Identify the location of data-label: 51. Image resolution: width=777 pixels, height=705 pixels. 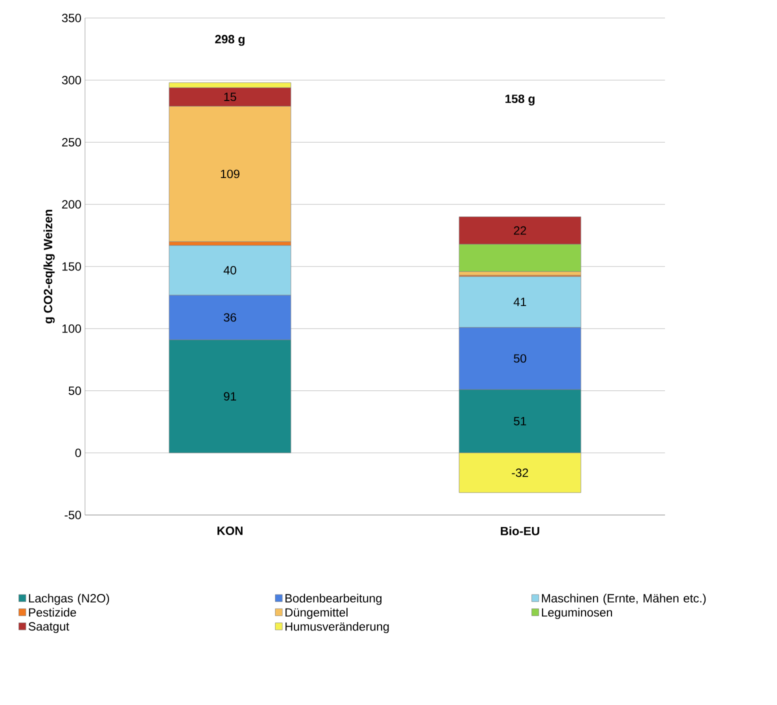
(520, 421).